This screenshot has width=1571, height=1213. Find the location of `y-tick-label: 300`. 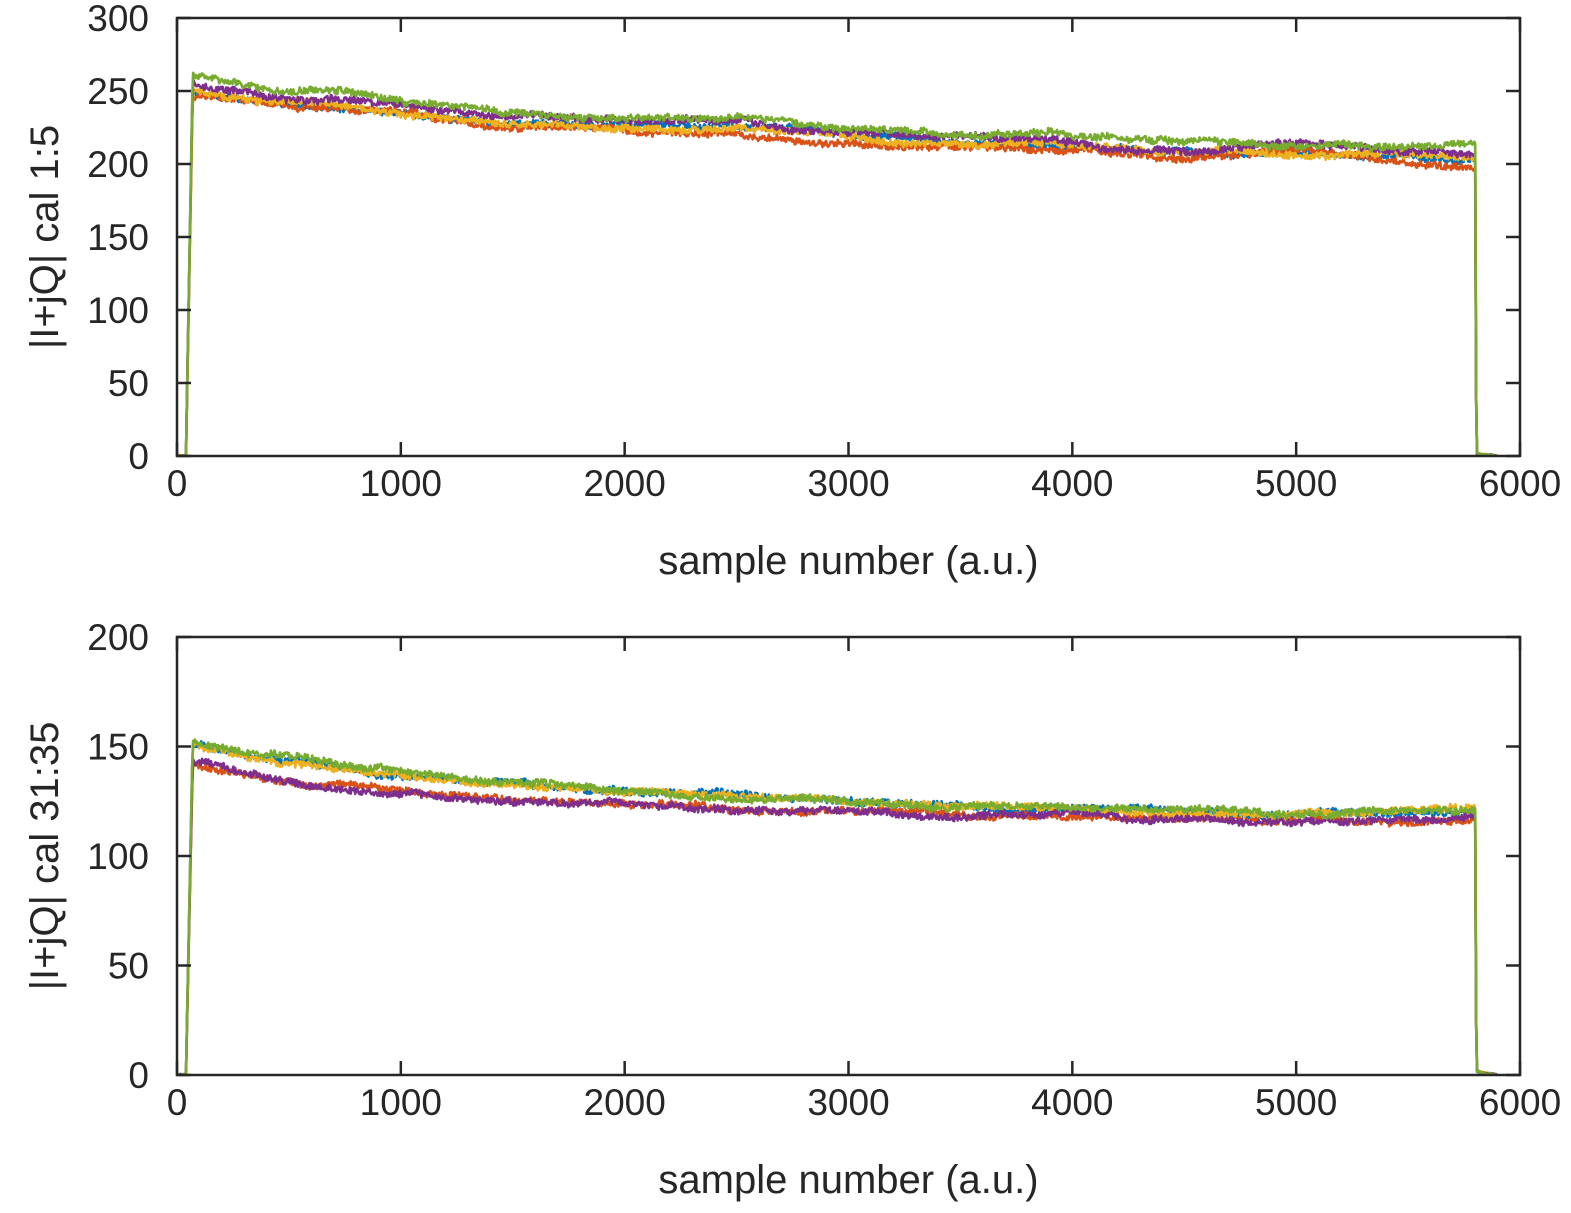

y-tick-label: 300 is located at coordinates (118, 19).